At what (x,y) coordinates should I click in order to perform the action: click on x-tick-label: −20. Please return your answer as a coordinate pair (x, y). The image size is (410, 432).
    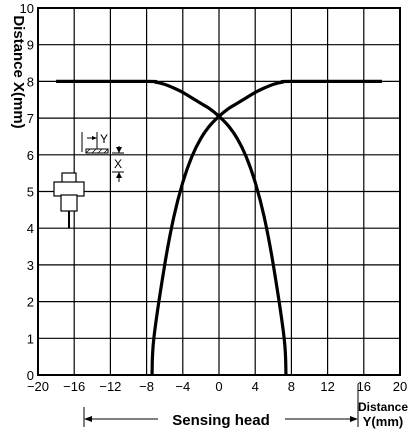
    Looking at the image, I should click on (38, 386).